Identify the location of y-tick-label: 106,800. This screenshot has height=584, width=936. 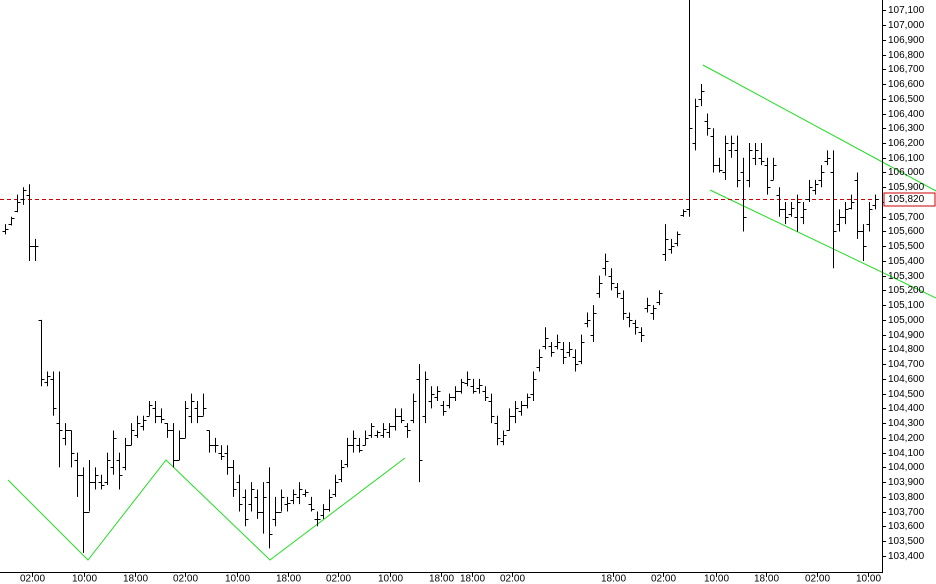
(906, 55).